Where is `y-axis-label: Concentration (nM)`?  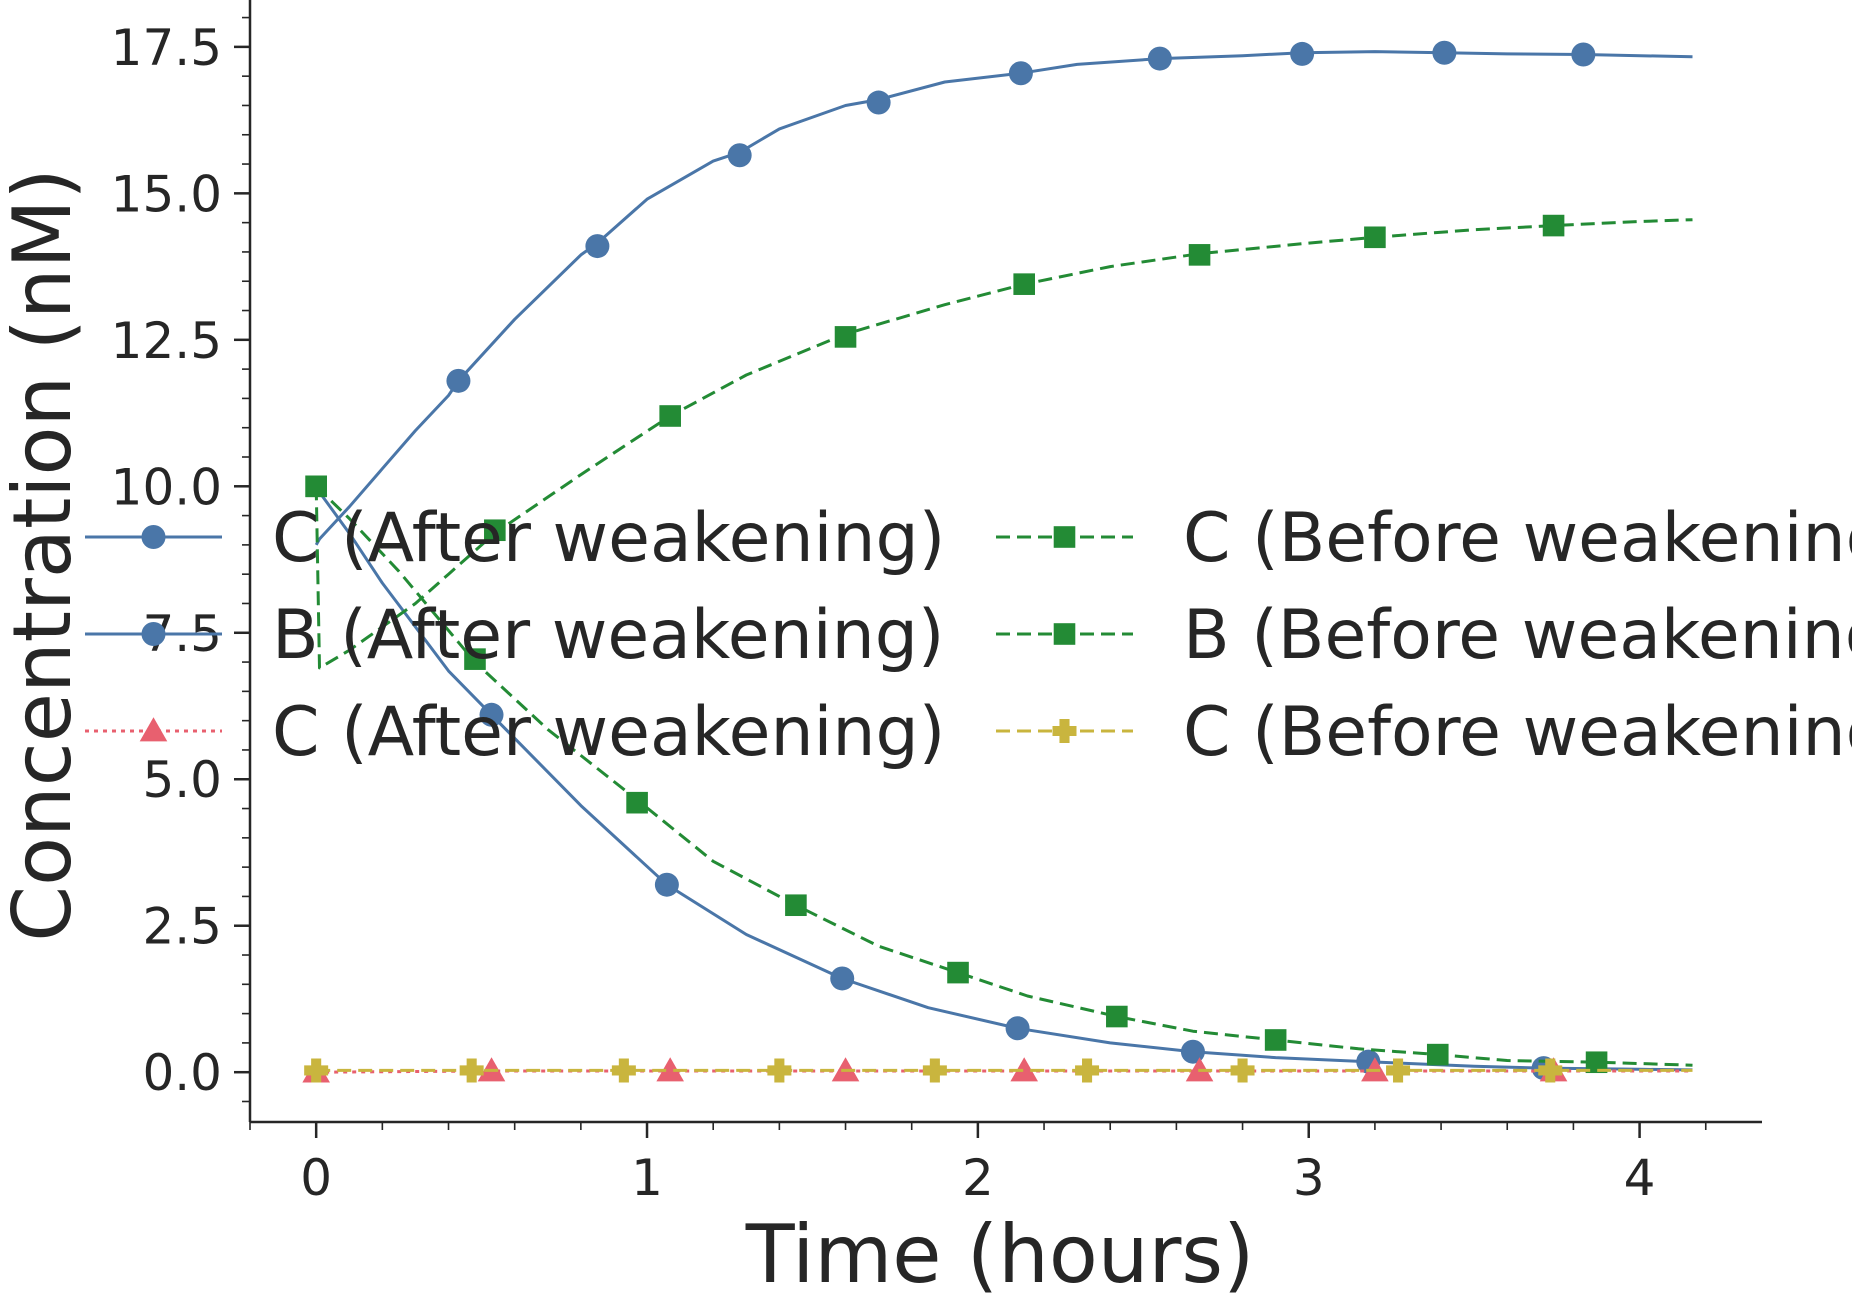 y-axis-label: Concentration (nM) is located at coordinates (44, 555).